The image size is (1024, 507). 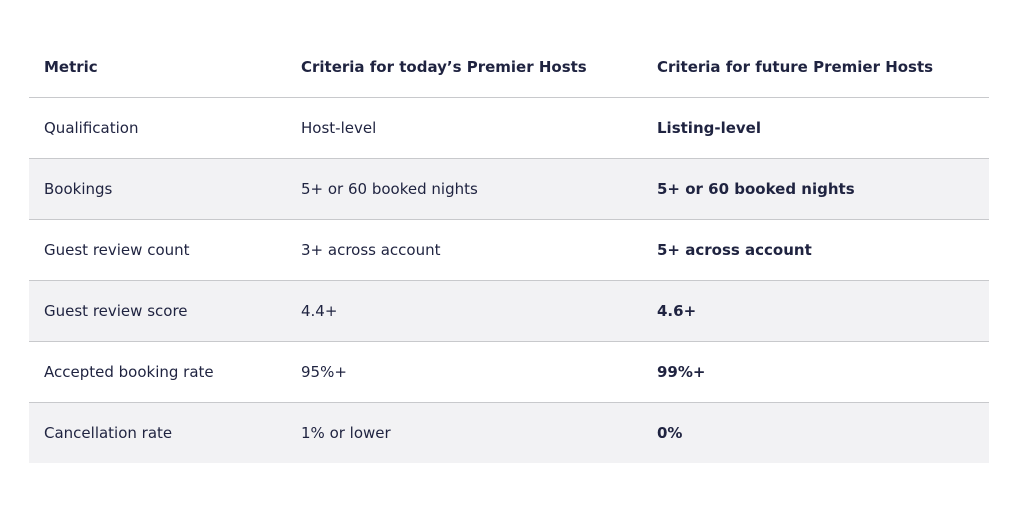 I want to click on table-cell: Guest review count, so click(x=157, y=250).